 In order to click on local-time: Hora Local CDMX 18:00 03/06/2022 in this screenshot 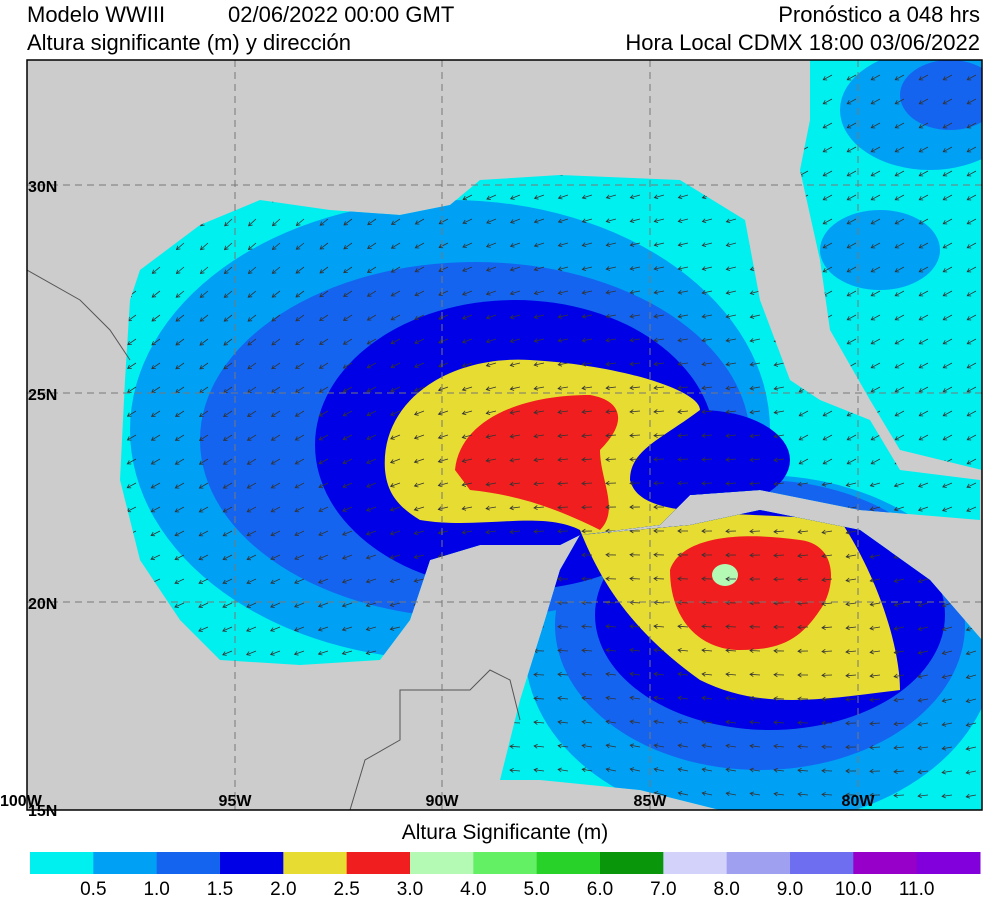, I will do `click(802, 42)`.